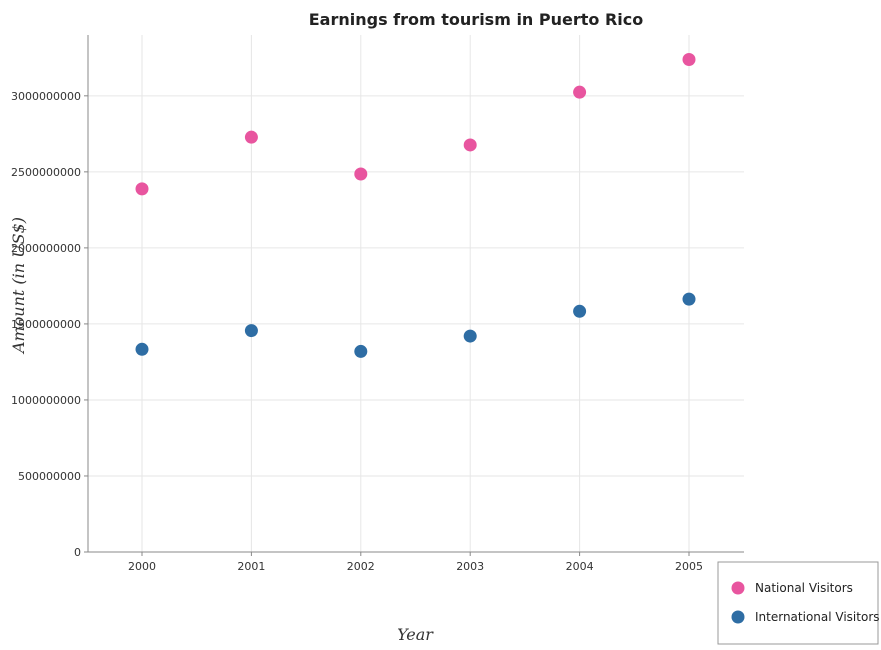 This screenshot has width=881, height=650. I want to click on data-point-international-2005, so click(689, 299).